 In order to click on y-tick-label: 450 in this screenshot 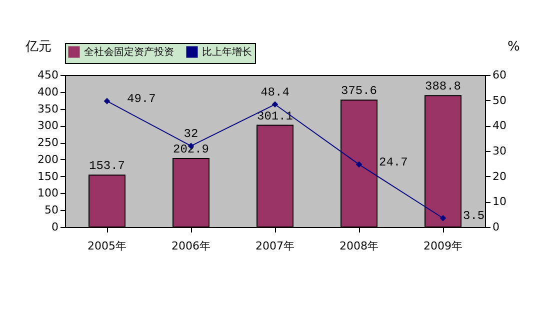, I will do `click(48, 75)`.